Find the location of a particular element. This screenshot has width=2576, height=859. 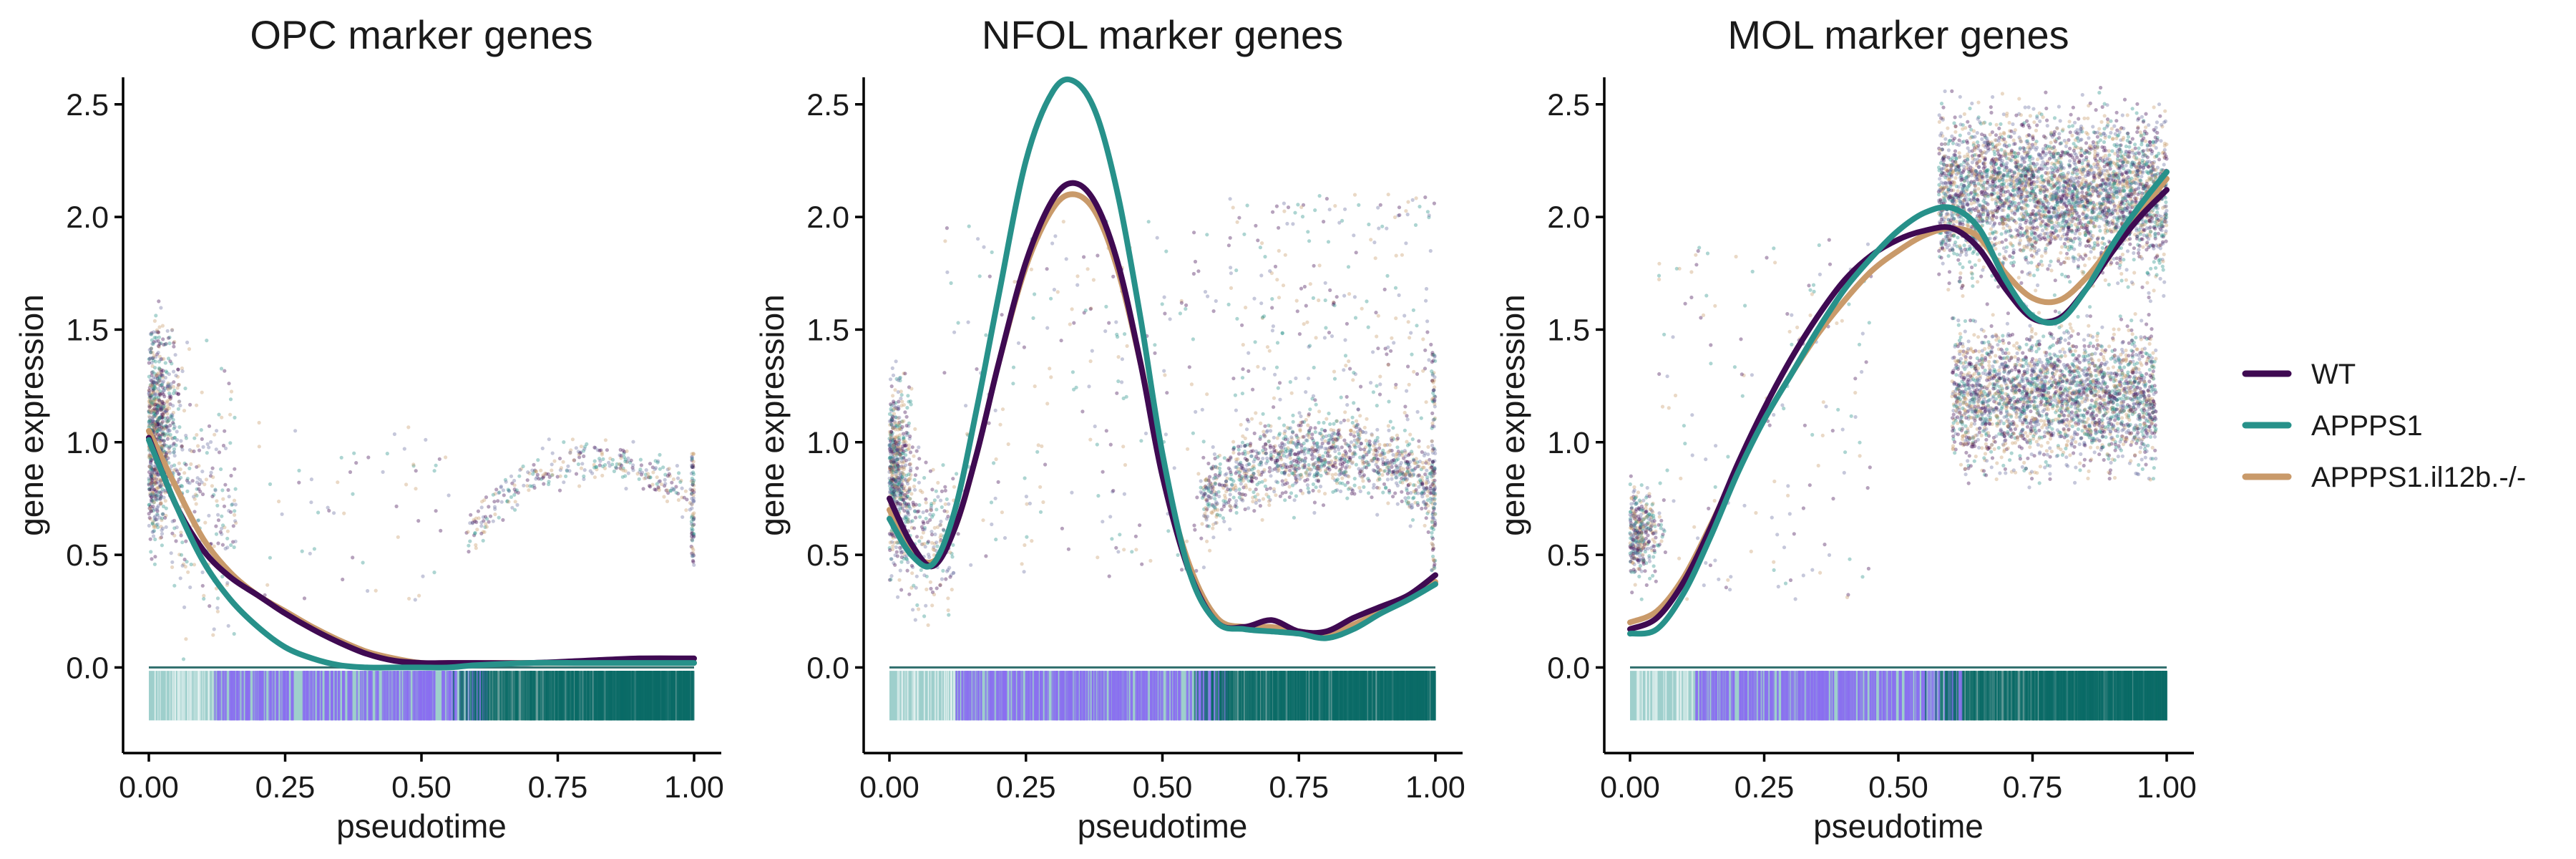

x-tick-label: 0.50 is located at coordinates (421, 787).